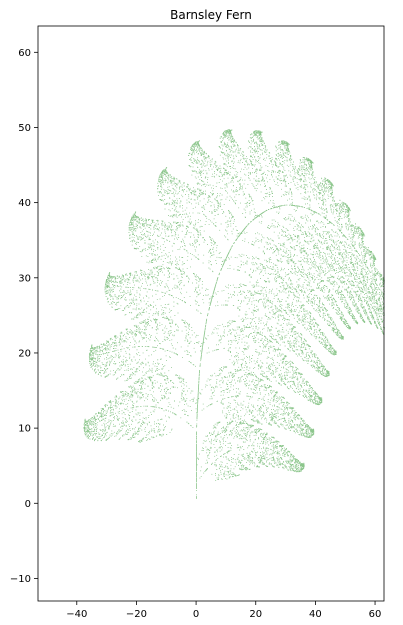  What do you see at coordinates (76, 614) in the screenshot?
I see `x-tick-label: −40` at bounding box center [76, 614].